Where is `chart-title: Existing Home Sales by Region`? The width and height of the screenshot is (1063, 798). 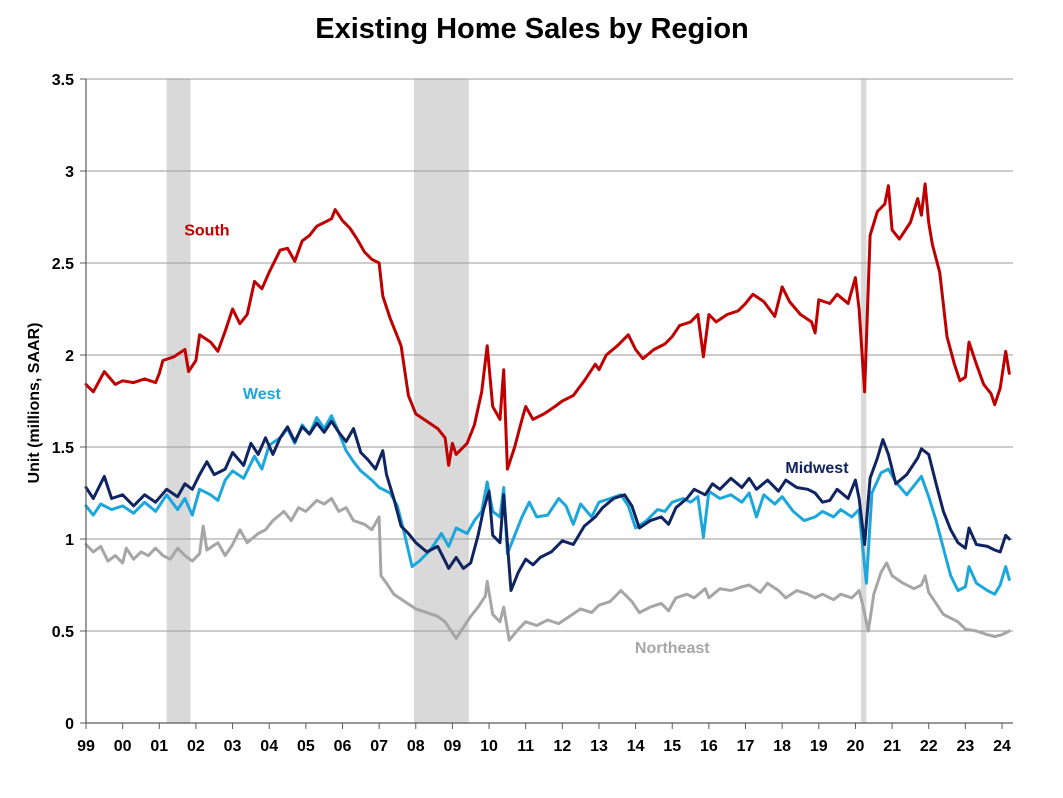 chart-title: Existing Home Sales by Region is located at coordinates (532, 29).